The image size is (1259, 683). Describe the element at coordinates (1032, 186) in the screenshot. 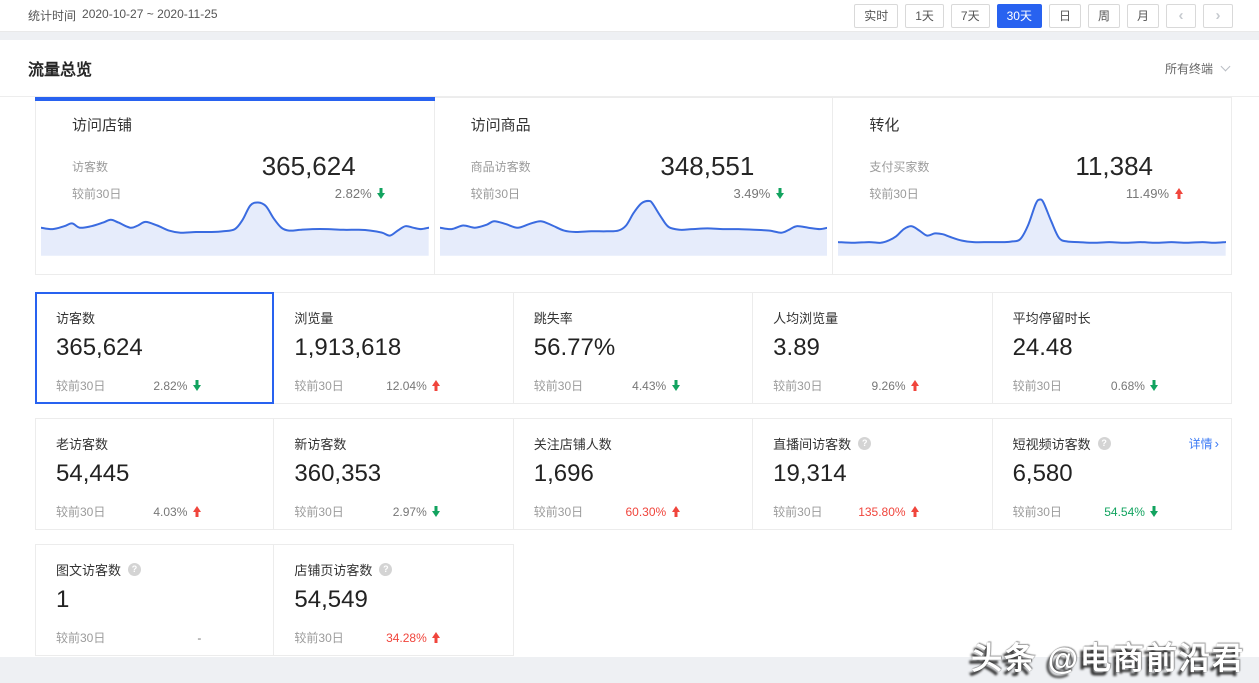

I see `summary-tab: 转化 支付买家数 11,384 较前30日 11.49%` at that location.